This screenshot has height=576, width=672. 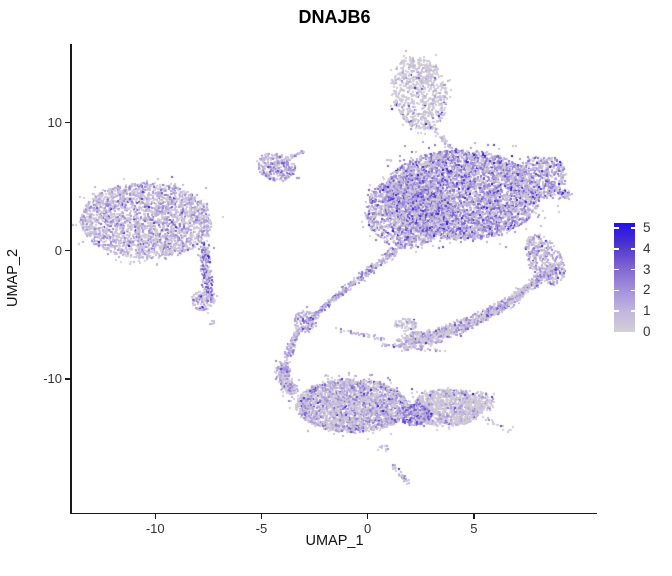 What do you see at coordinates (647, 331) in the screenshot?
I see `legend-tick-label: 0` at bounding box center [647, 331].